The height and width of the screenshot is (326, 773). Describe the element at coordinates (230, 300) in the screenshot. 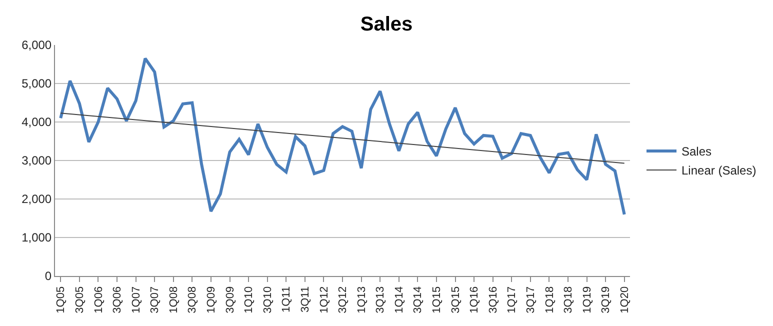

I see `x-tick-label: 3Q09` at that location.